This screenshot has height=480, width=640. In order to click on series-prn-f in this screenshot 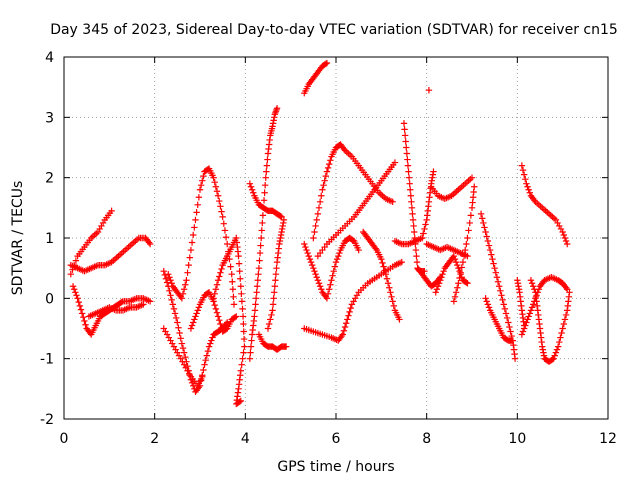, I will do `click(183, 357)`.